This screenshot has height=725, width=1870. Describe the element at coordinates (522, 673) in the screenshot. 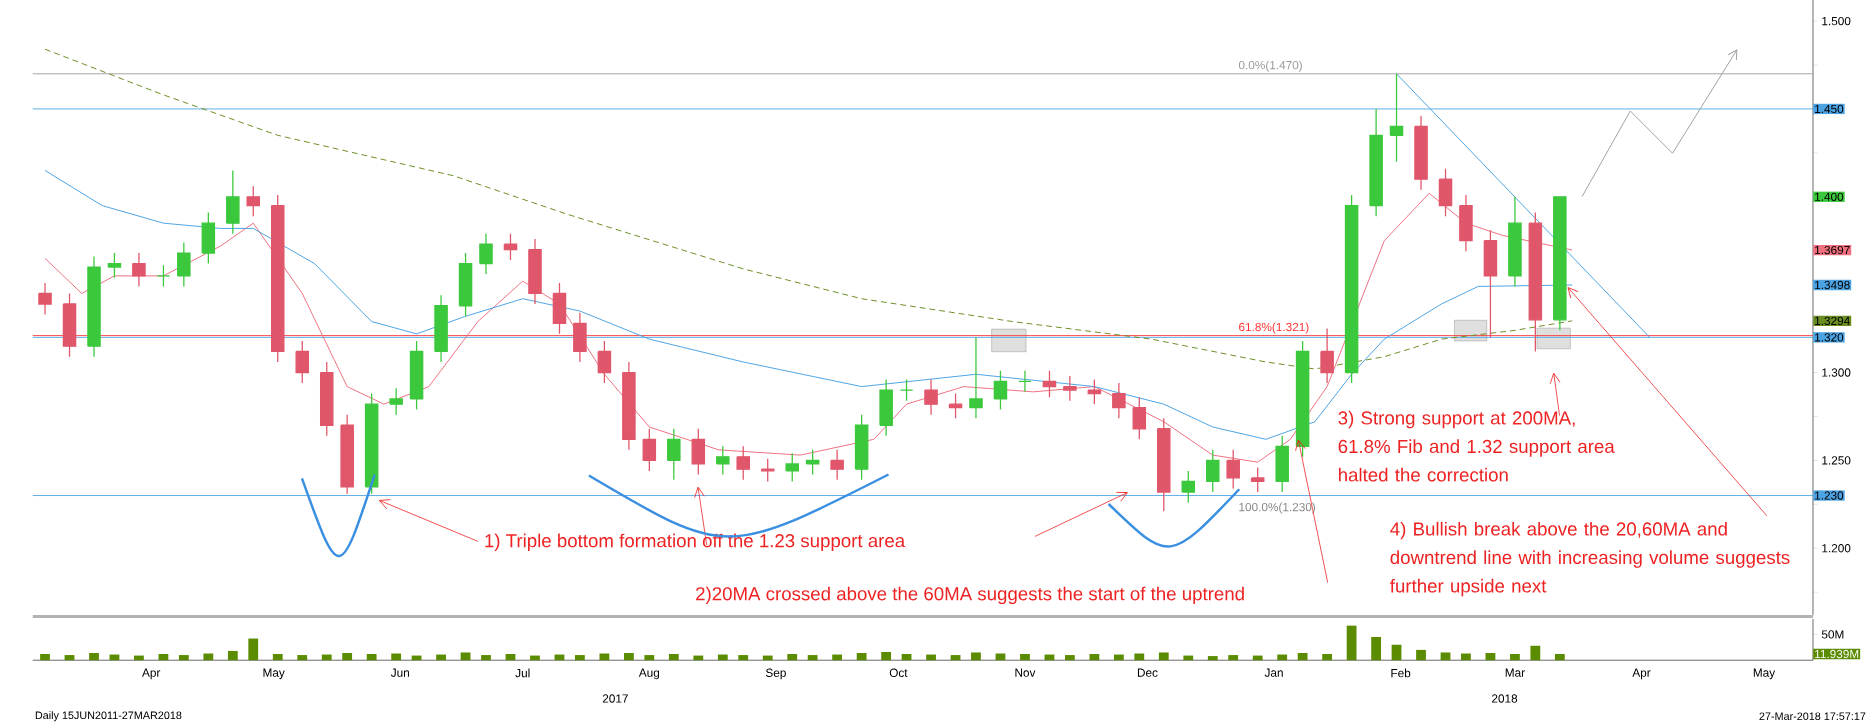

I see `x-tick-label: Jul` at that location.